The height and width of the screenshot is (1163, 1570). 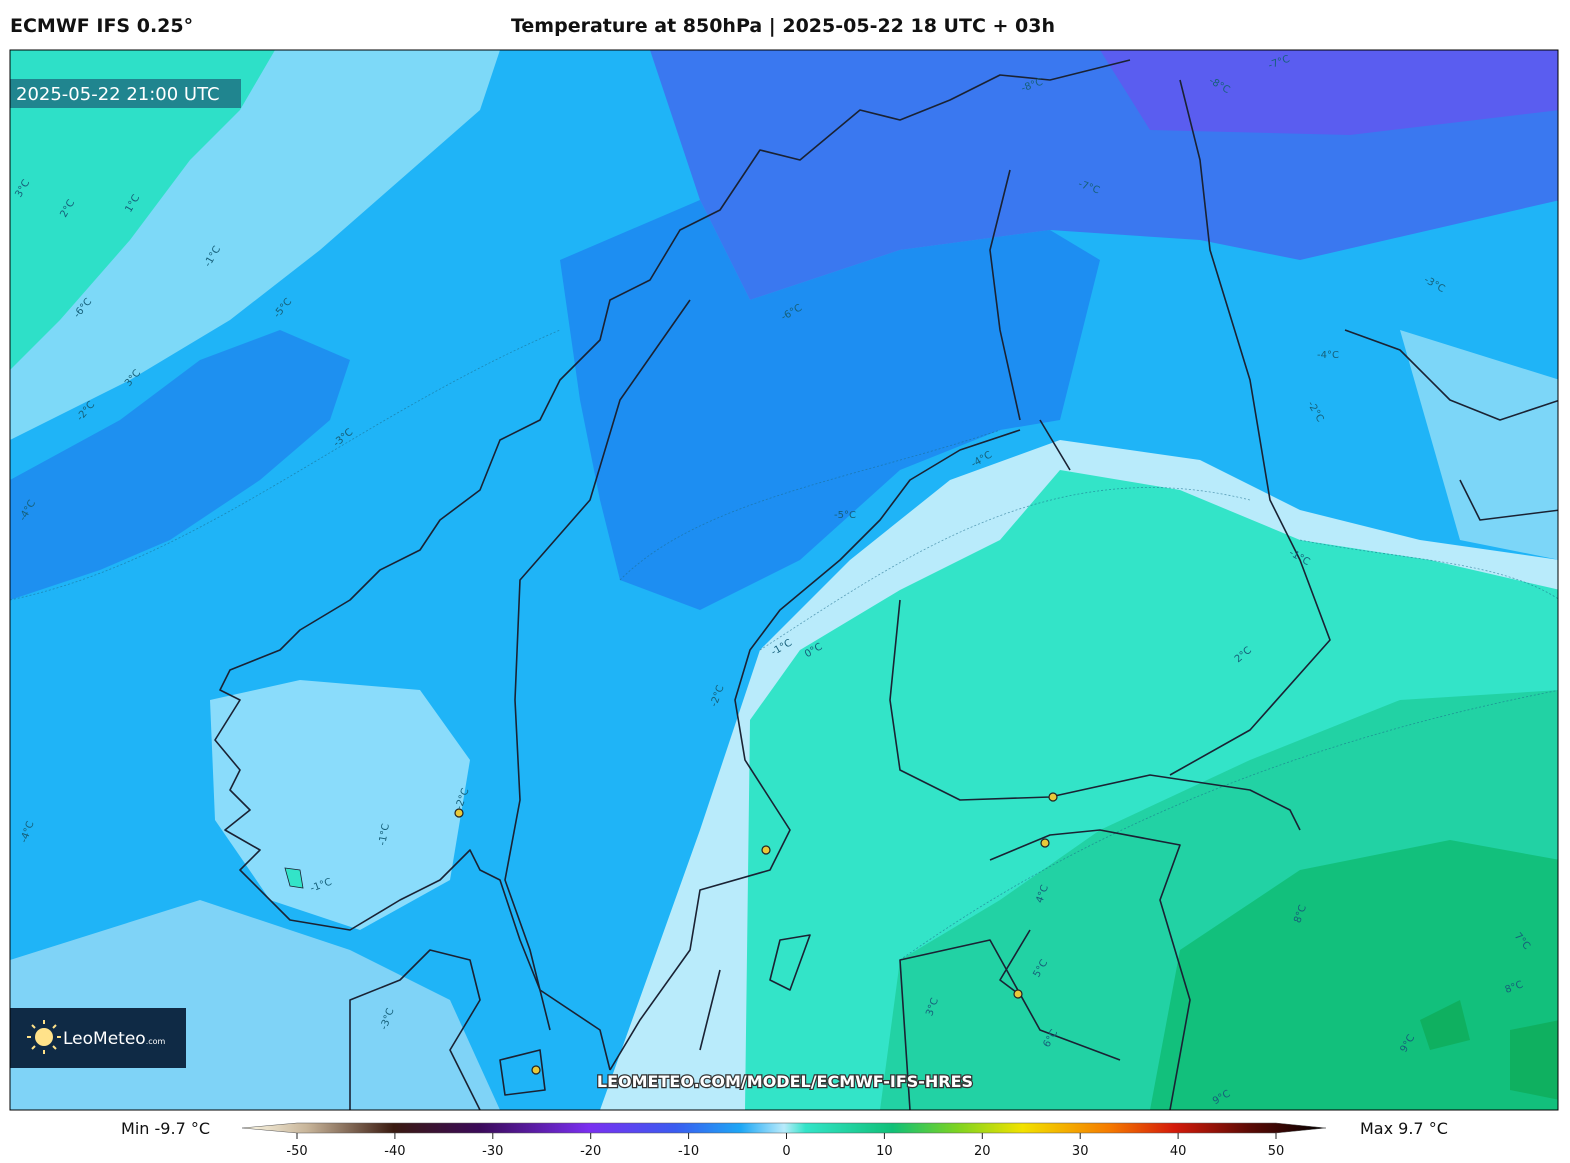 What do you see at coordinates (101, 26) in the screenshot?
I see `model-name: ECMWF IFS 0.25°` at bounding box center [101, 26].